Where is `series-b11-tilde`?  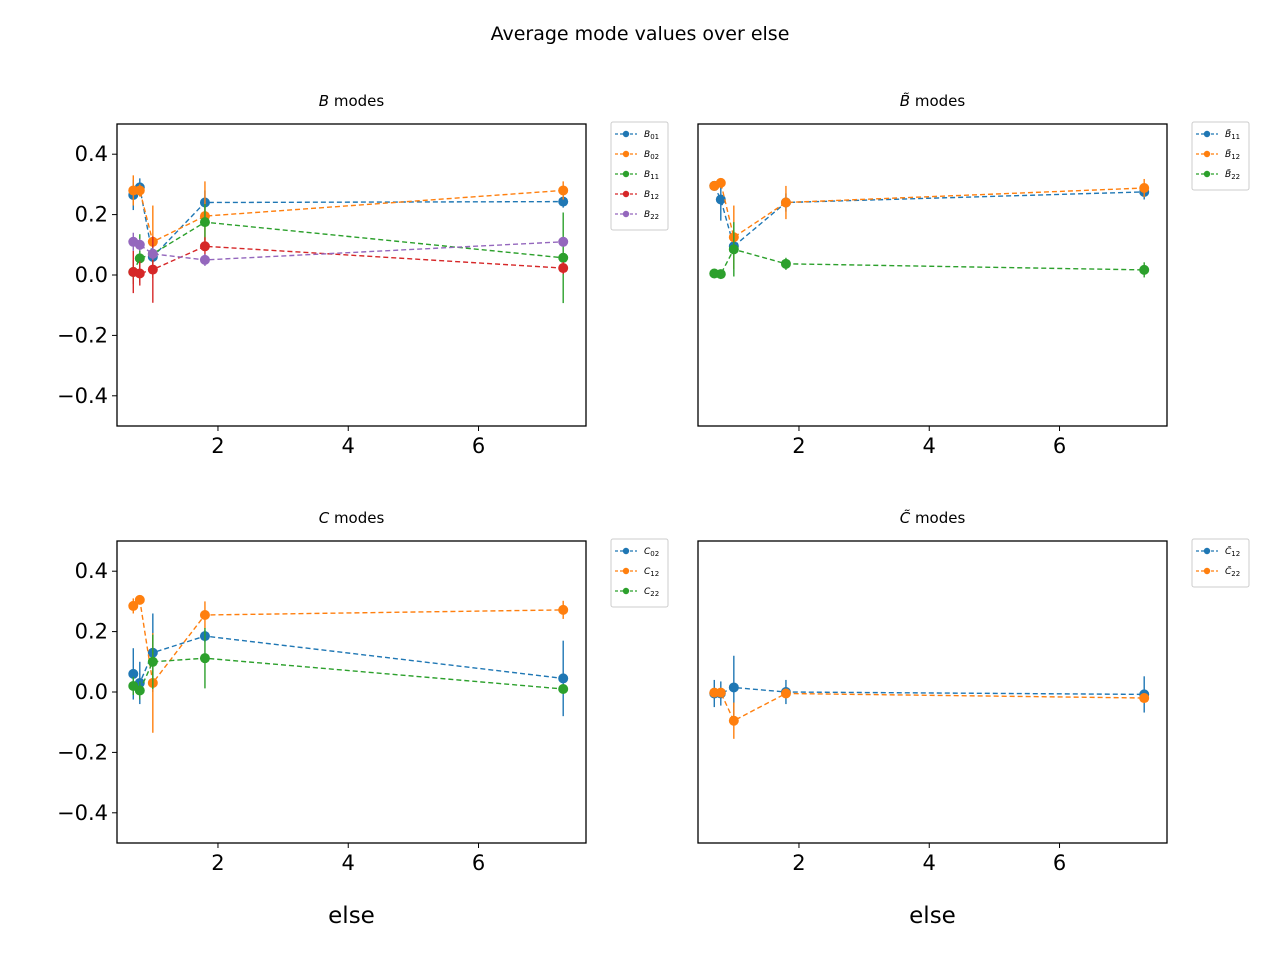 series-b11-tilde is located at coordinates (929, 215).